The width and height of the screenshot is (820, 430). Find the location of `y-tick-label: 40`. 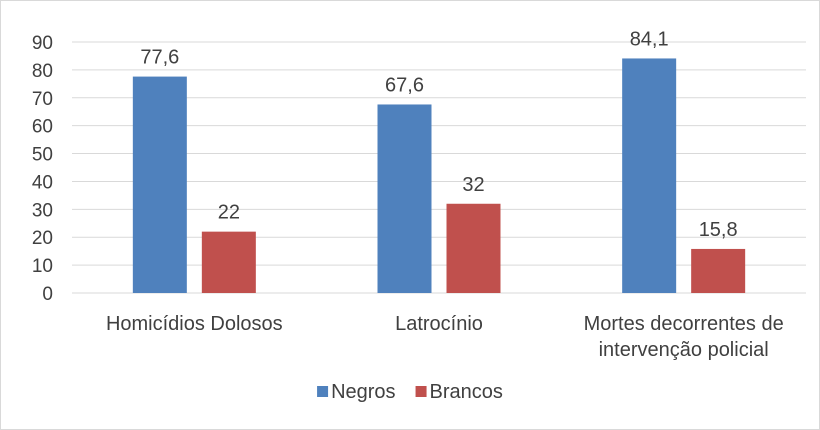

y-tick-label: 40 is located at coordinates (42, 182).